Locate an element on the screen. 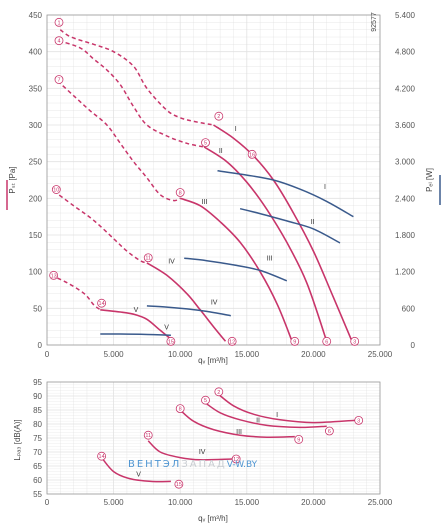 The image size is (446, 527). sound-curve-III is located at coordinates (237, 423).